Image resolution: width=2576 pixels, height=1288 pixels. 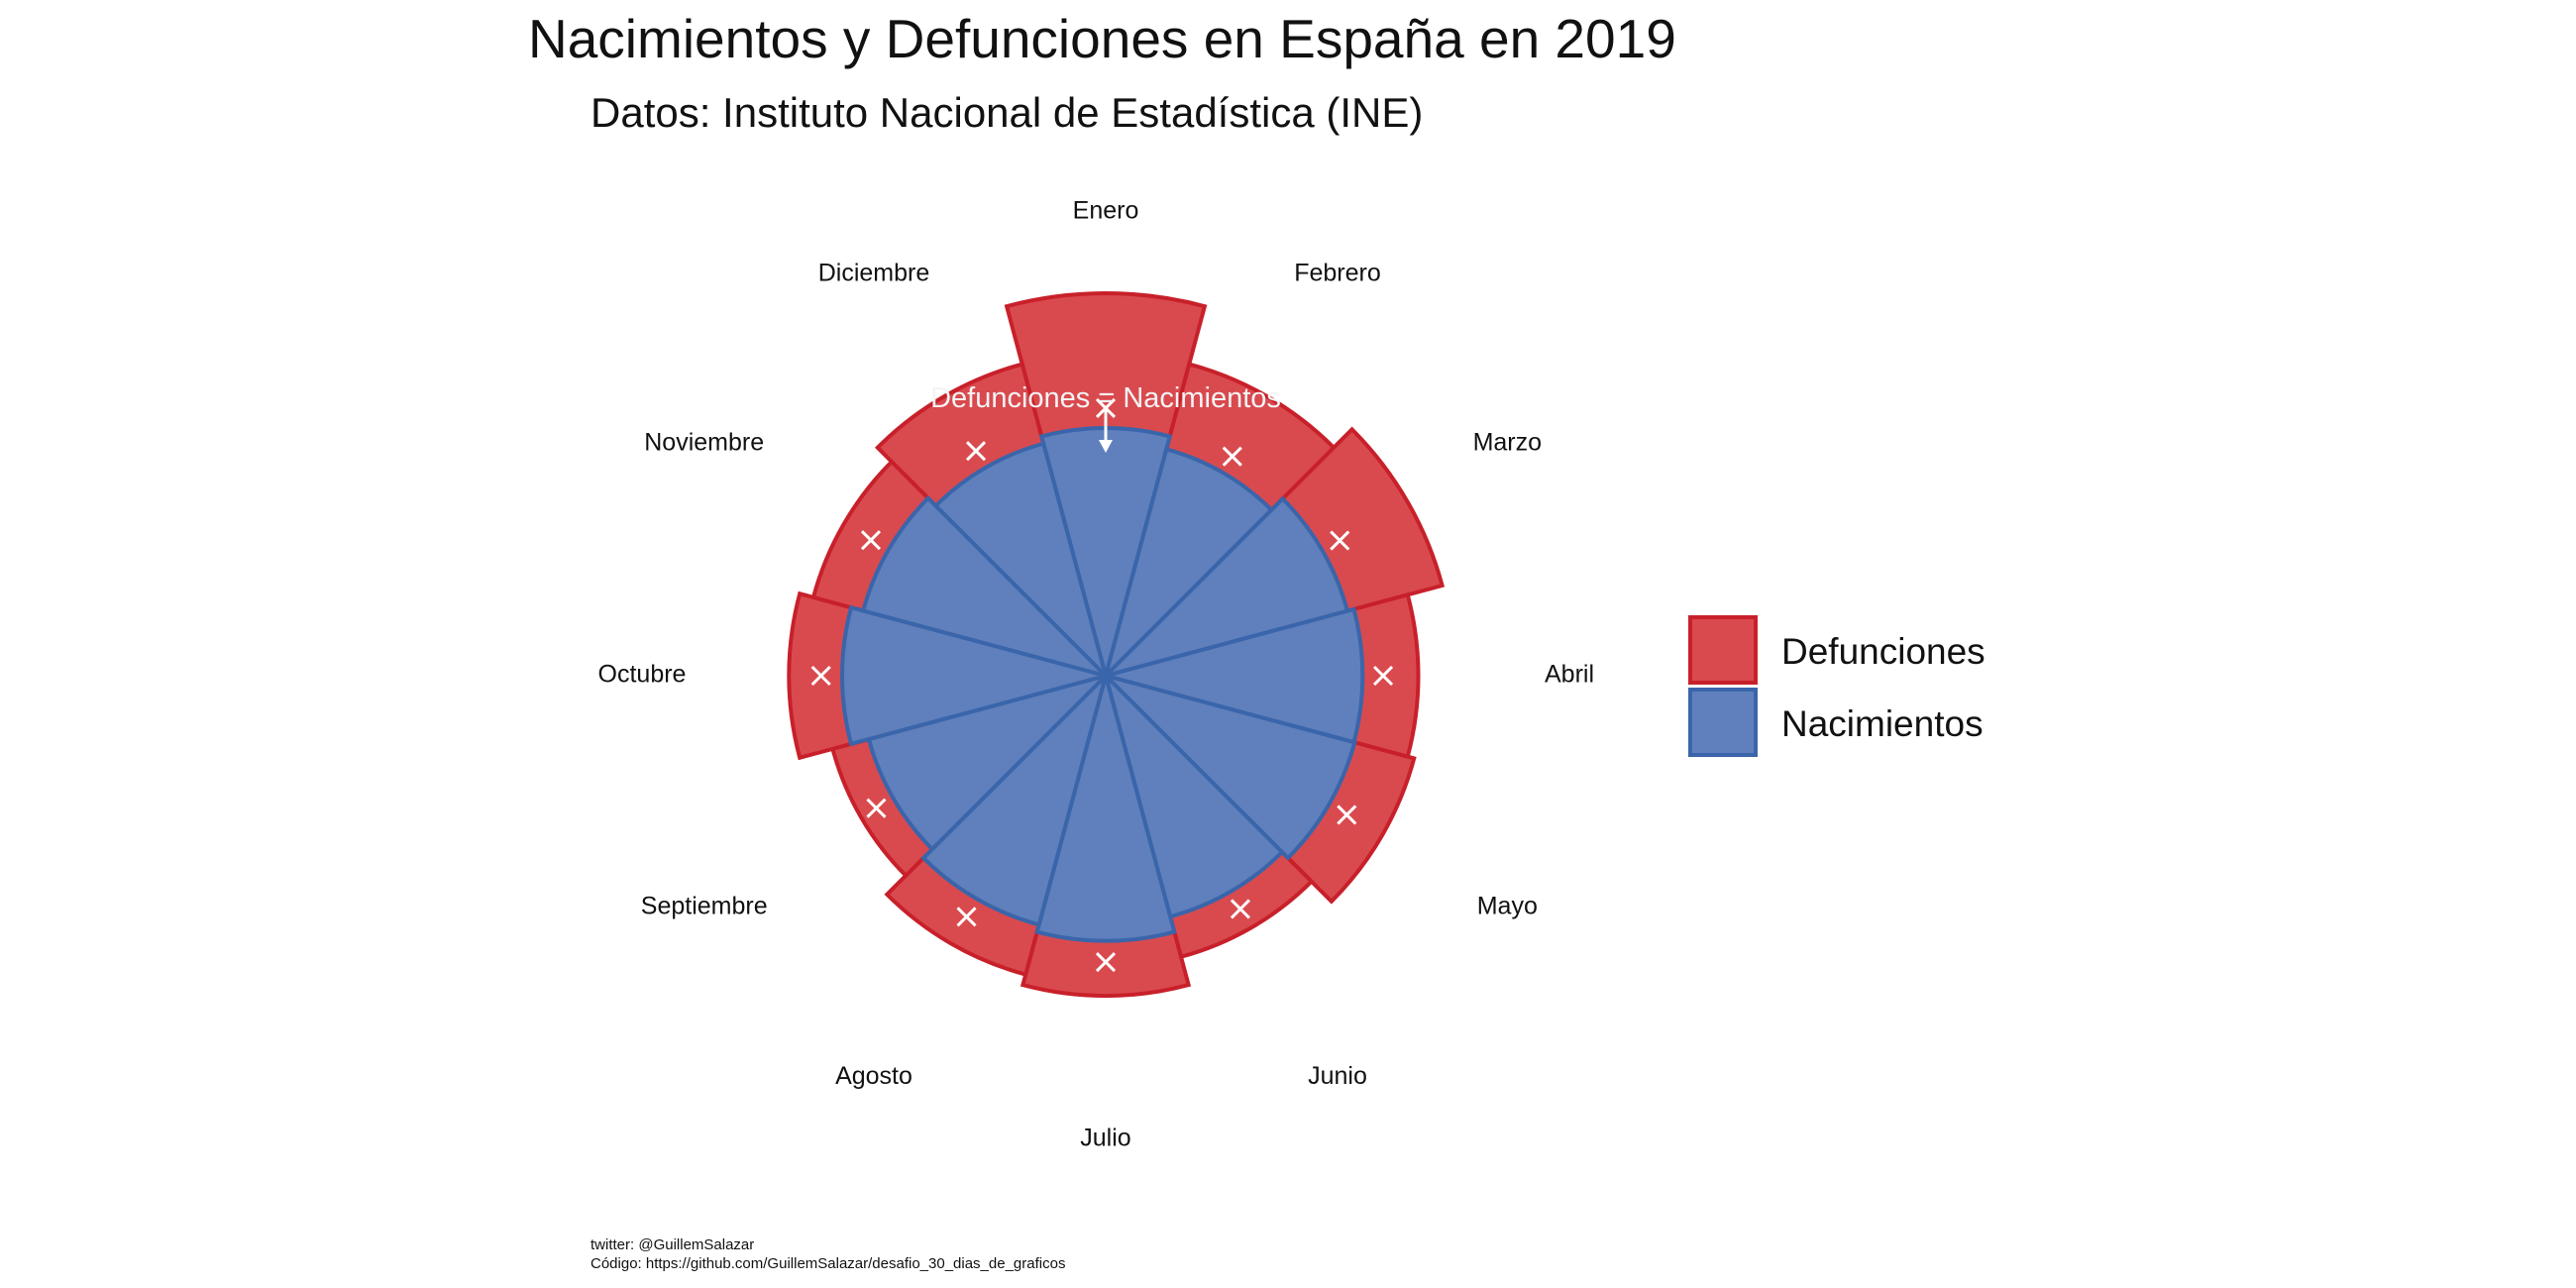 I want to click on equality-marker-diciembre, so click(x=976, y=452).